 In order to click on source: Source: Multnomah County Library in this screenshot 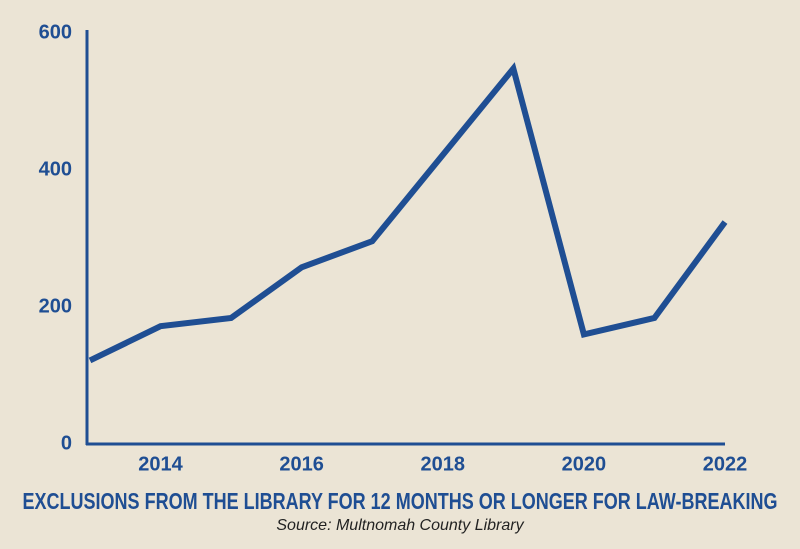, I will do `click(400, 525)`.